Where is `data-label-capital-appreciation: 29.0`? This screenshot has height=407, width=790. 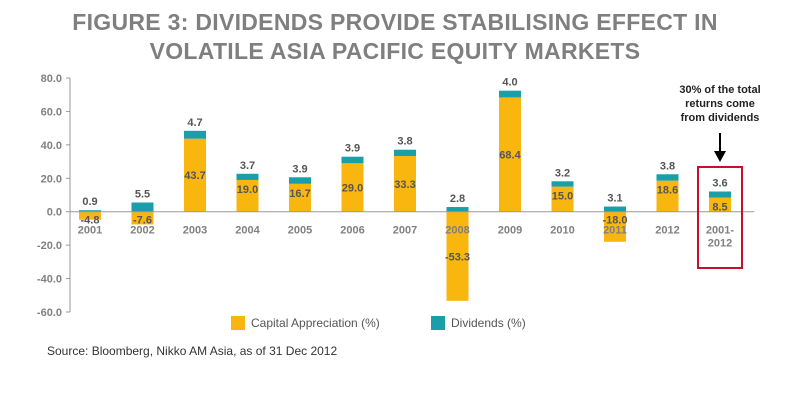
data-label-capital-appreciation: 29.0 is located at coordinates (352, 188).